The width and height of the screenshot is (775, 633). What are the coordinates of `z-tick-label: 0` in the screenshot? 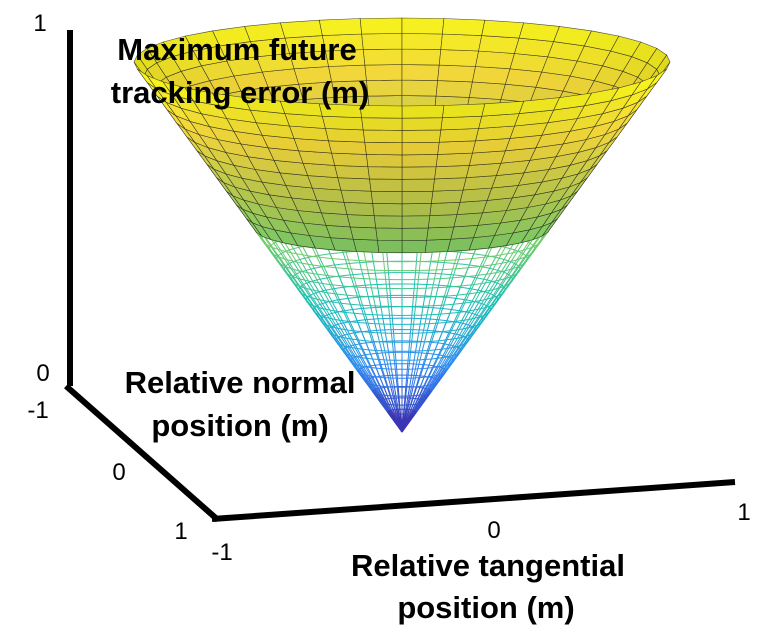 It's located at (42, 373).